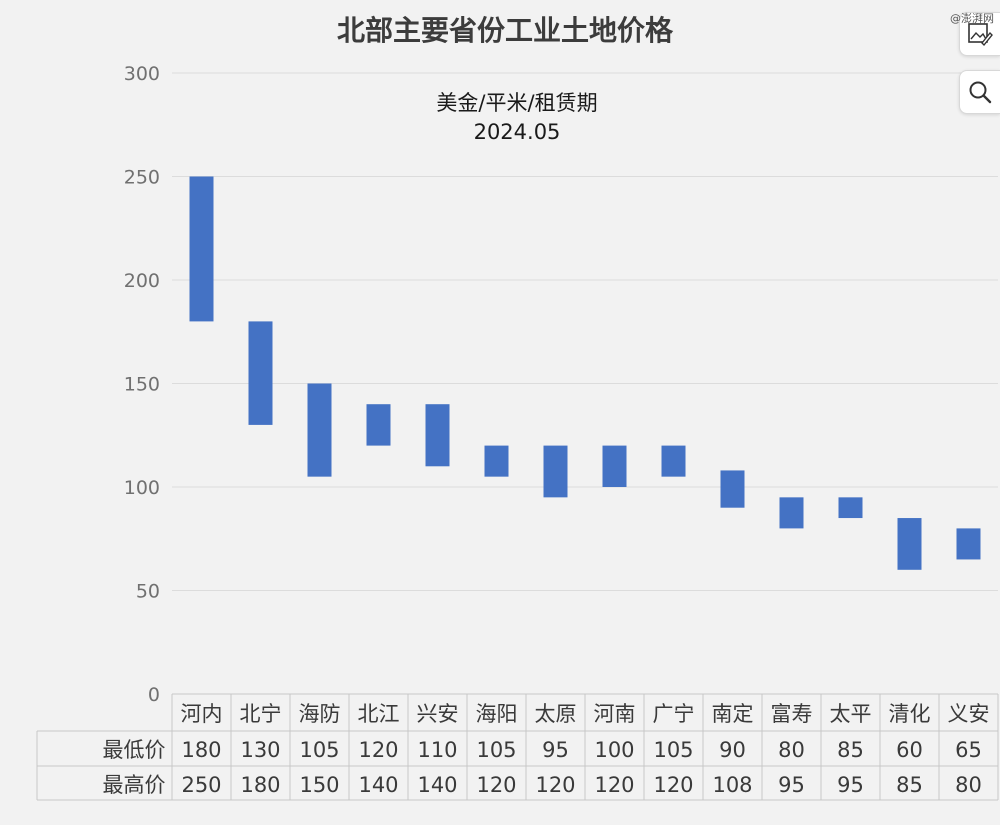 Image resolution: width=1000 pixels, height=825 pixels. I want to click on x-category-label: 海阳, so click(497, 714).